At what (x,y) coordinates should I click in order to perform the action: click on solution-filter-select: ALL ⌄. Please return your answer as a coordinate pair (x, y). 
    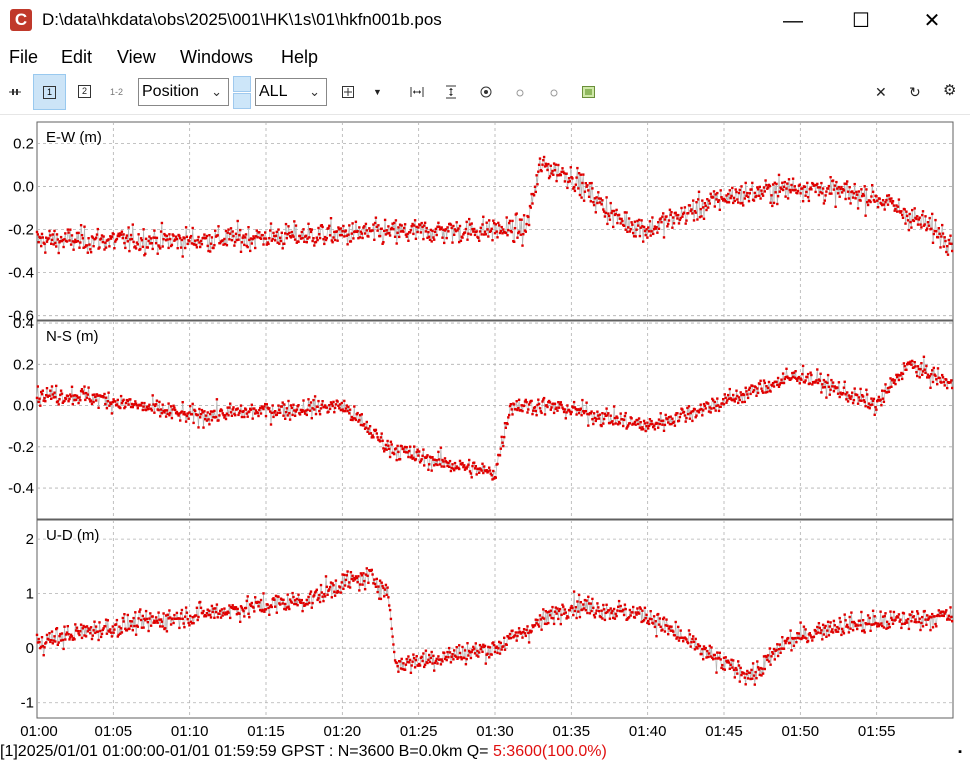
    Looking at the image, I should click on (291, 92).